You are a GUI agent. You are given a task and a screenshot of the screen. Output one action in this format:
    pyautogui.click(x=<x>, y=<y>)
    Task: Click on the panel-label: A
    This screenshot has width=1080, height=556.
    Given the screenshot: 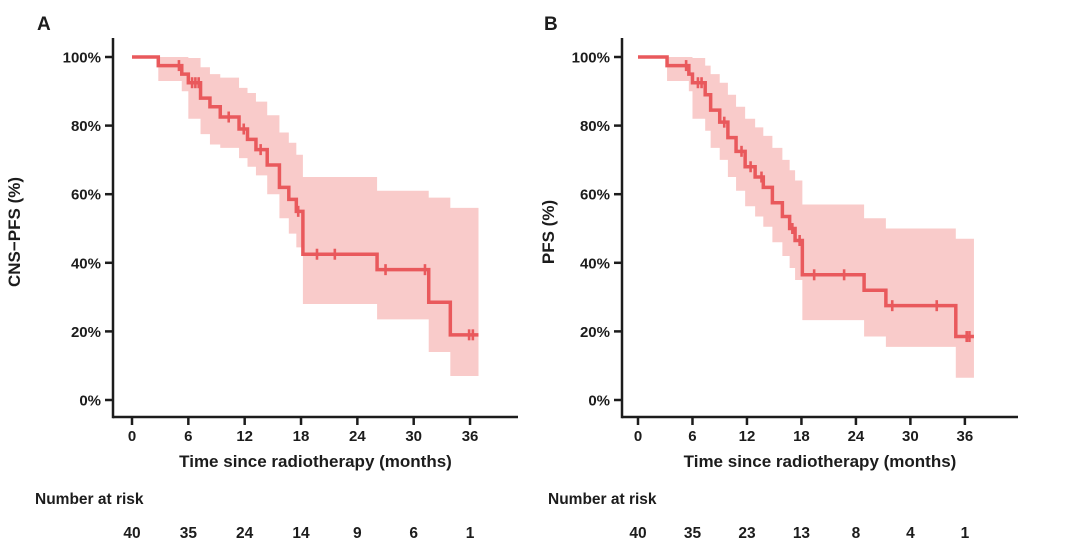 What is the action you would take?
    pyautogui.click(x=44, y=24)
    